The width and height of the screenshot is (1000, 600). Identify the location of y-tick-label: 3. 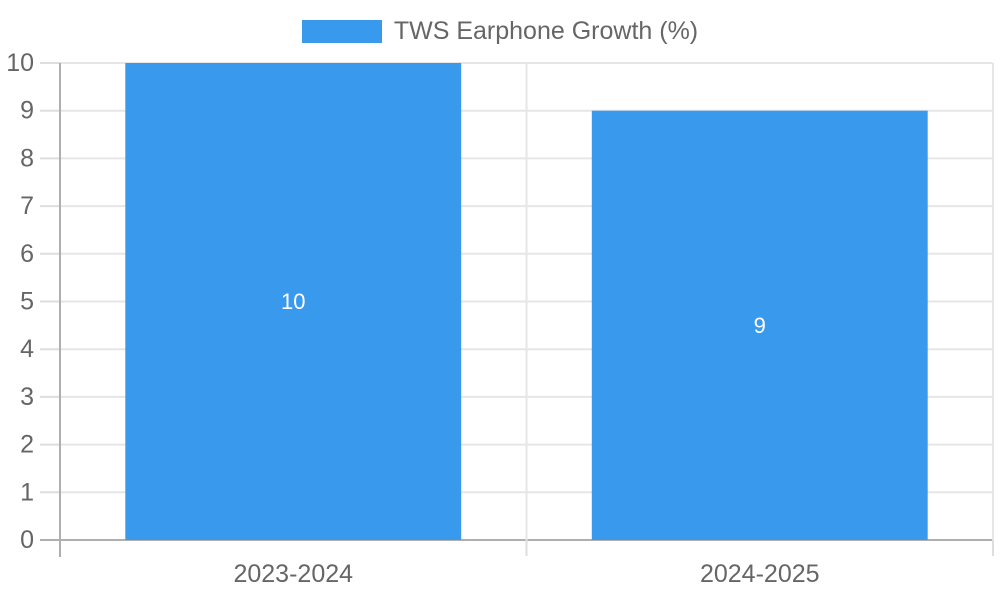
(27, 397).